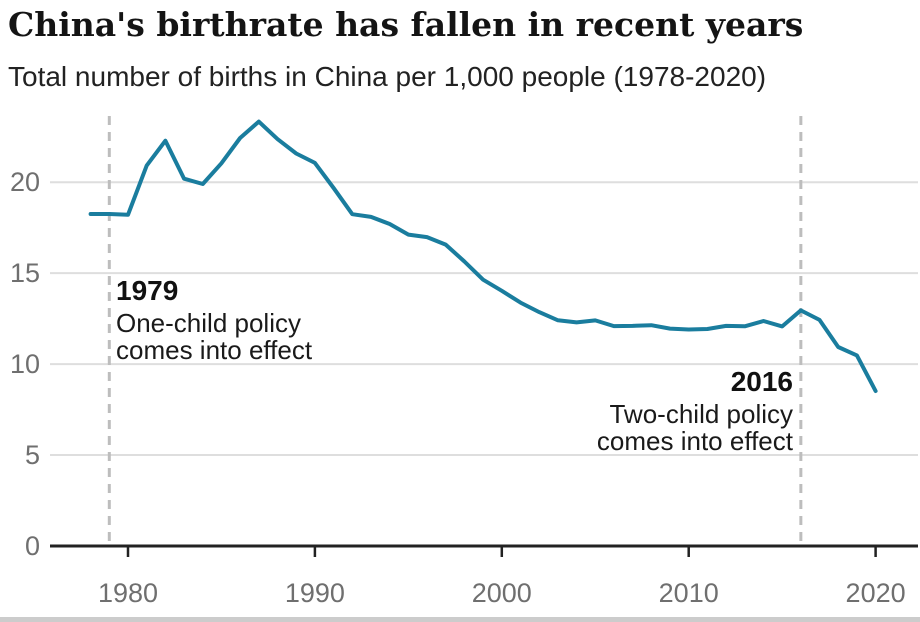 This screenshot has width=920, height=622. I want to click on annotation-1979-year: 1979, so click(147, 290).